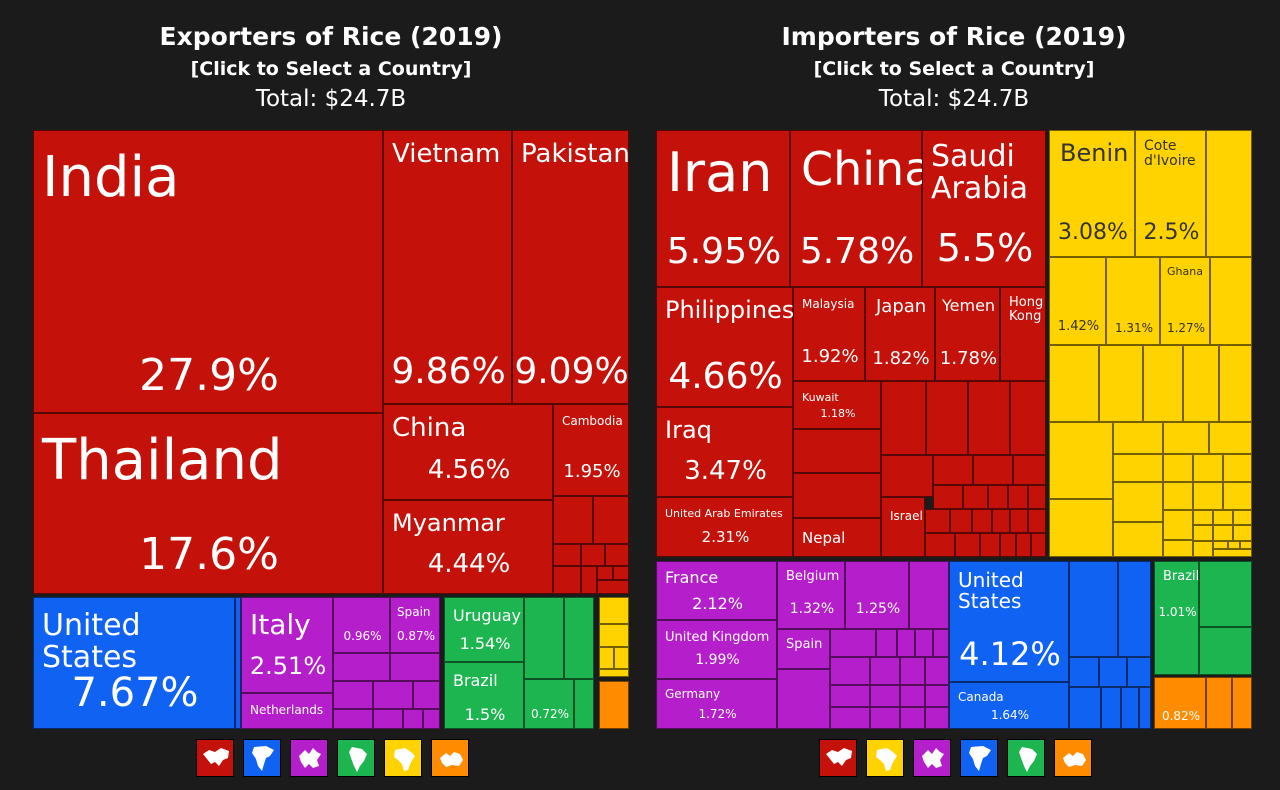 This screenshot has height=790, width=1280. Describe the element at coordinates (716, 590) in the screenshot. I see `import-tile-france: France 2.12%` at that location.